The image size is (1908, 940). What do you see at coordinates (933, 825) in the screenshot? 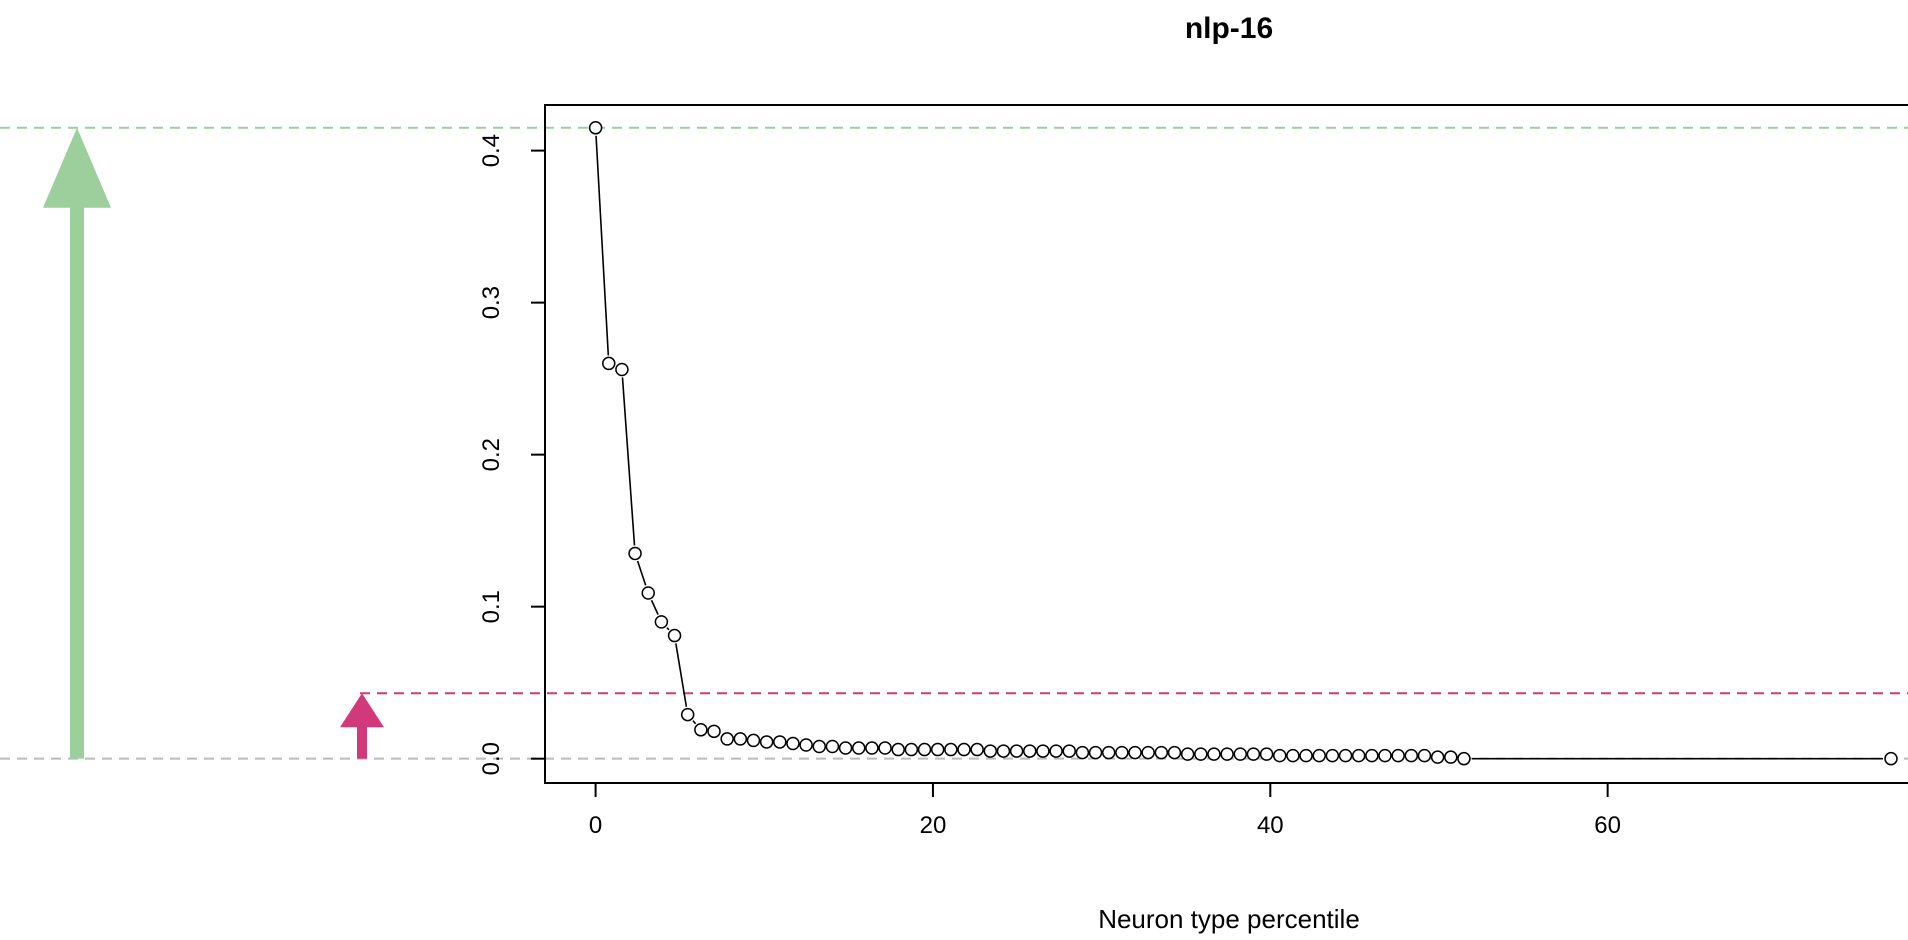
I see `x-tick-label-20: 20` at bounding box center [933, 825].